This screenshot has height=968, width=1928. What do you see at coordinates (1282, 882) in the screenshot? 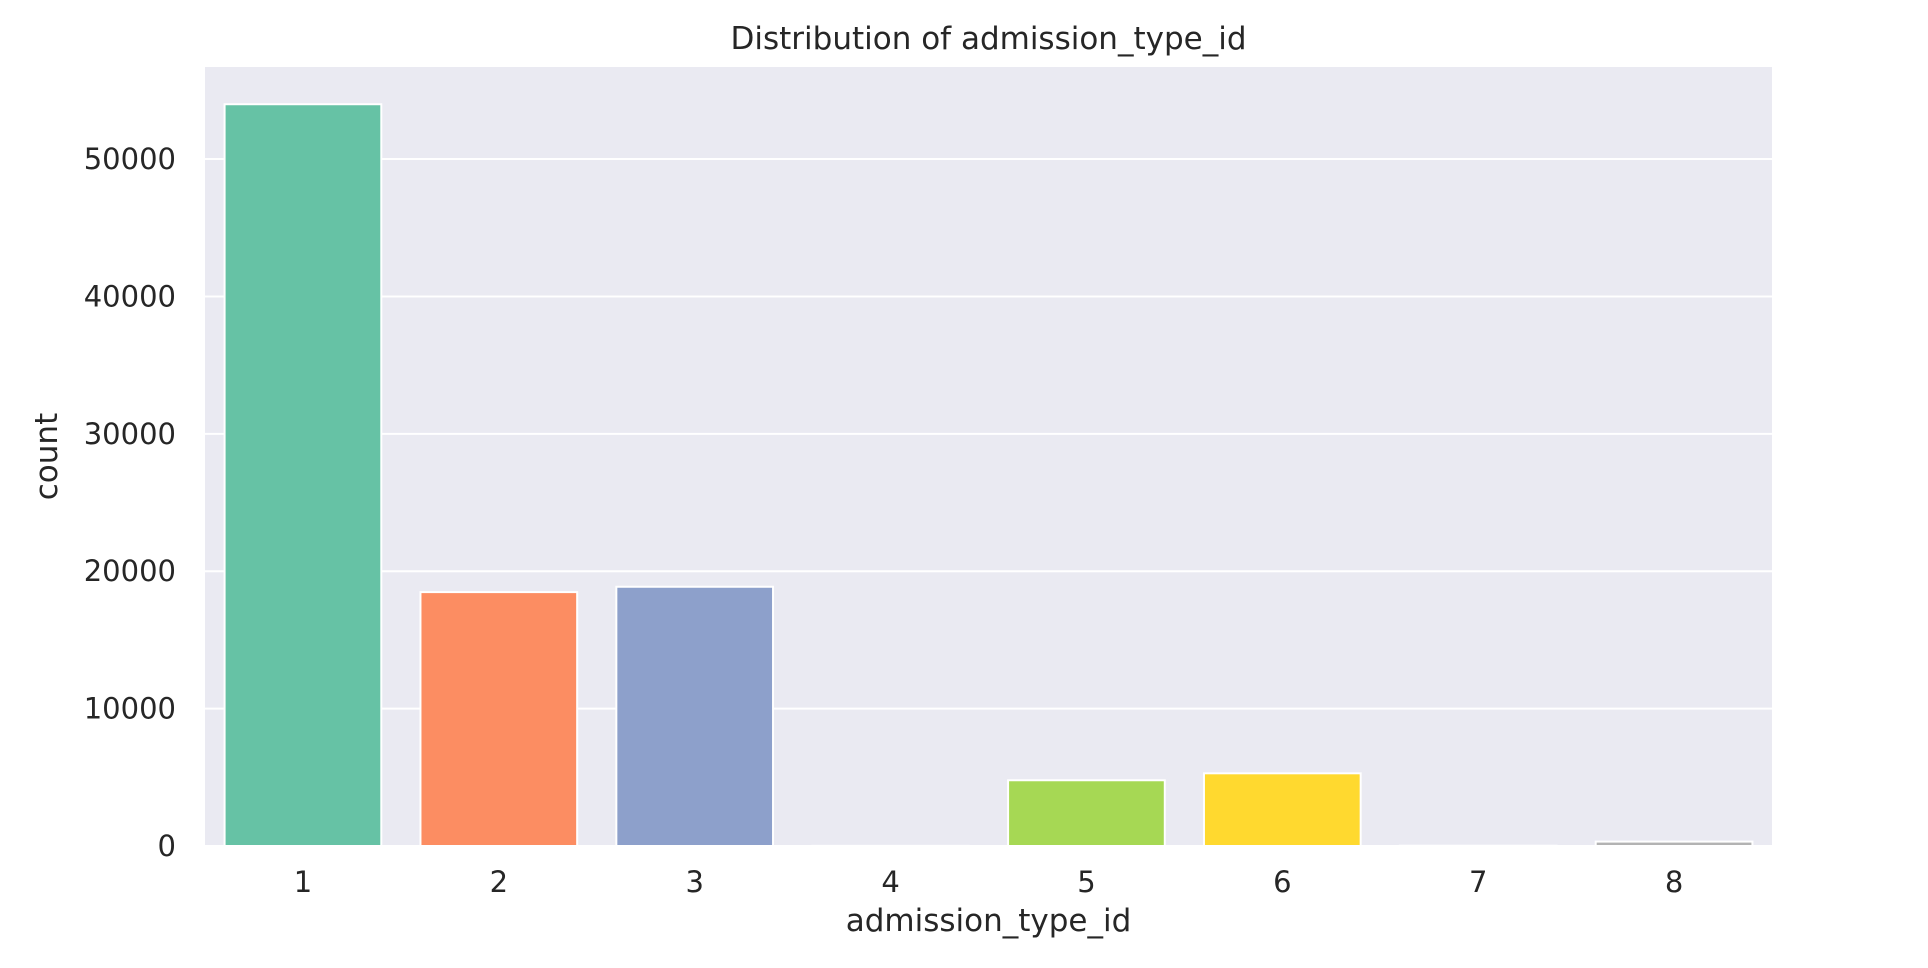
I see `x-tick-label: 6` at bounding box center [1282, 882].